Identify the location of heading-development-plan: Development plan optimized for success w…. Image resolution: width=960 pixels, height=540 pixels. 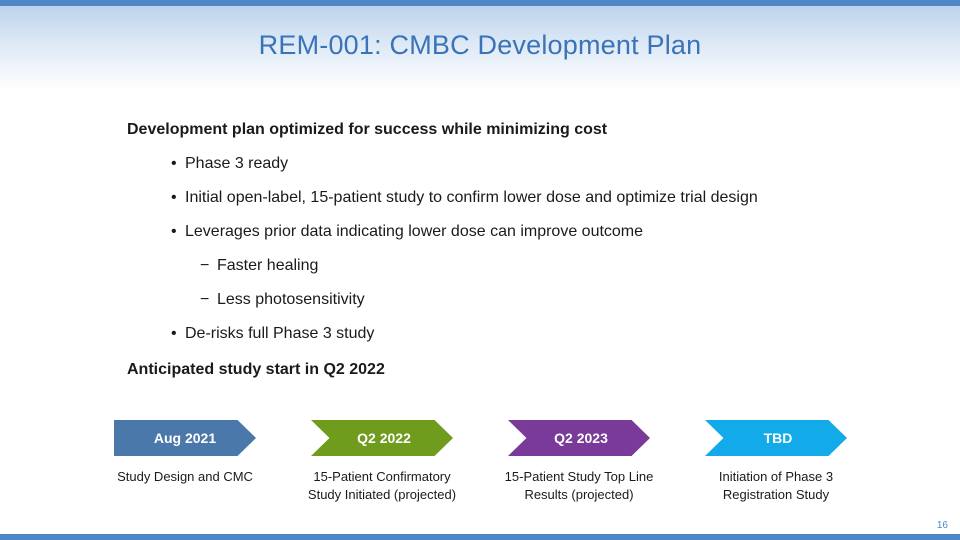
(367, 129).